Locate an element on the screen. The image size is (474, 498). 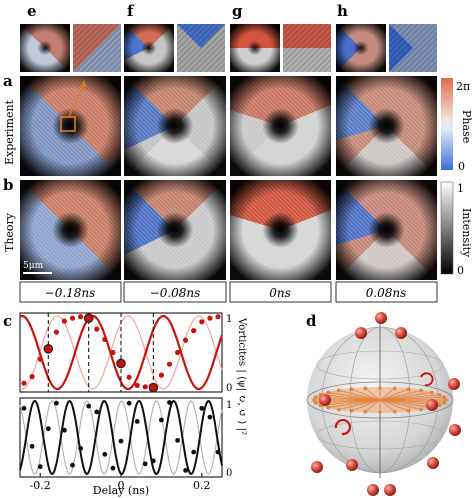
c-bottom-tick-0: 0 is located at coordinates (229, 473).